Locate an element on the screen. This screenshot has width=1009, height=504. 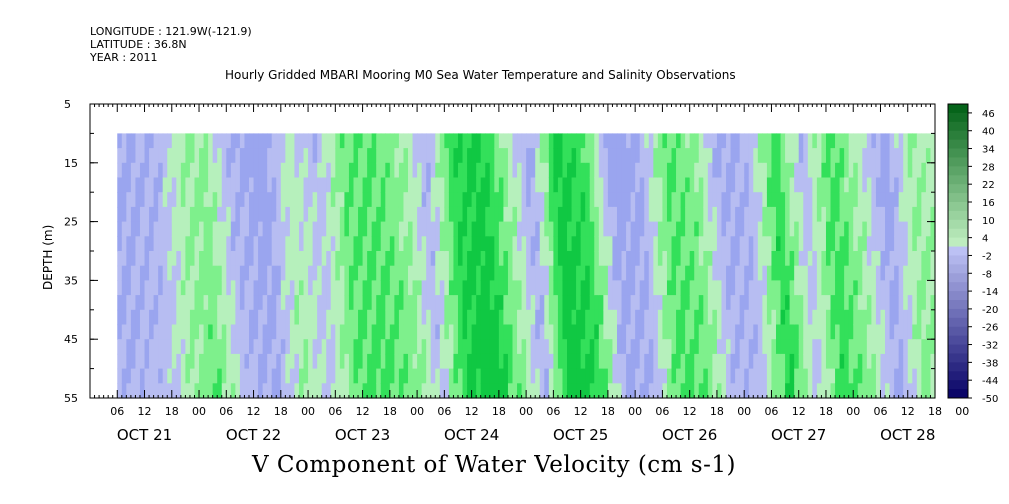
y-tick-label: 15 is located at coordinates (71, 163).